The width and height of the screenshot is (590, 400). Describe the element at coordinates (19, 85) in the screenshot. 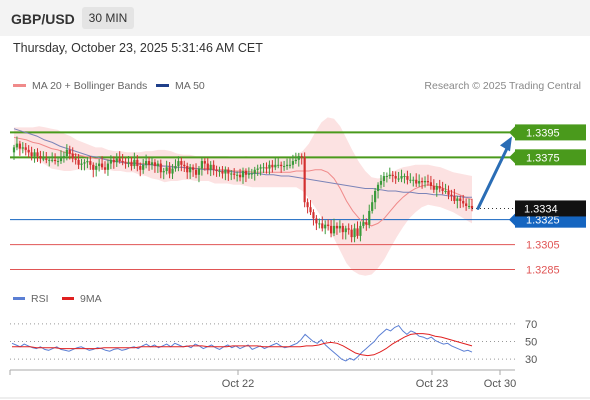

I see `legend-ma20-swatch` at that location.